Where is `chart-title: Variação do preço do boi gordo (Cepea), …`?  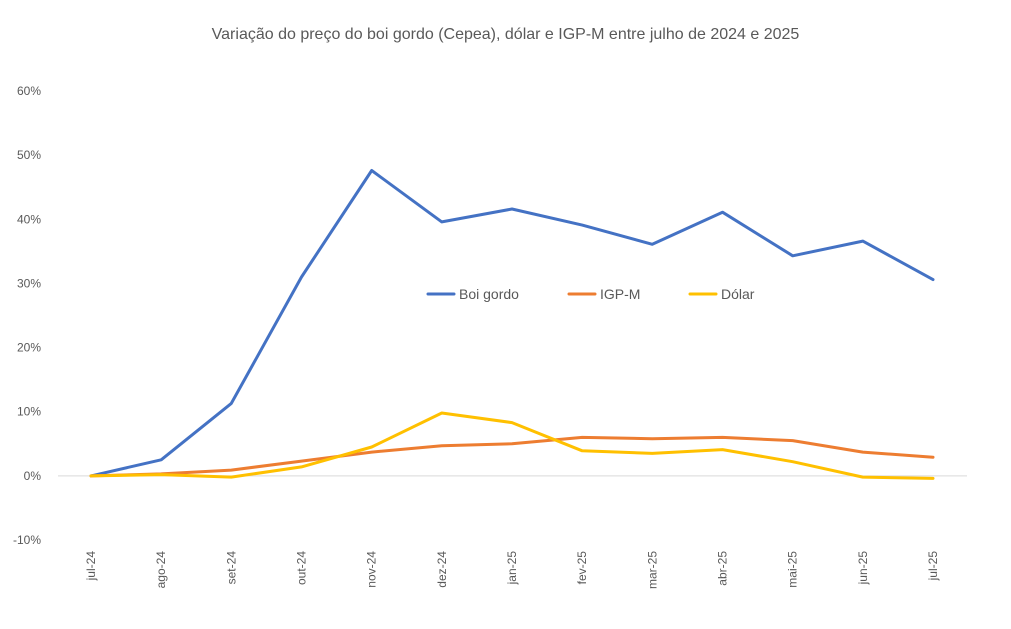 chart-title: Variação do preço do boi gordo (Cepea), … is located at coordinates (505, 34).